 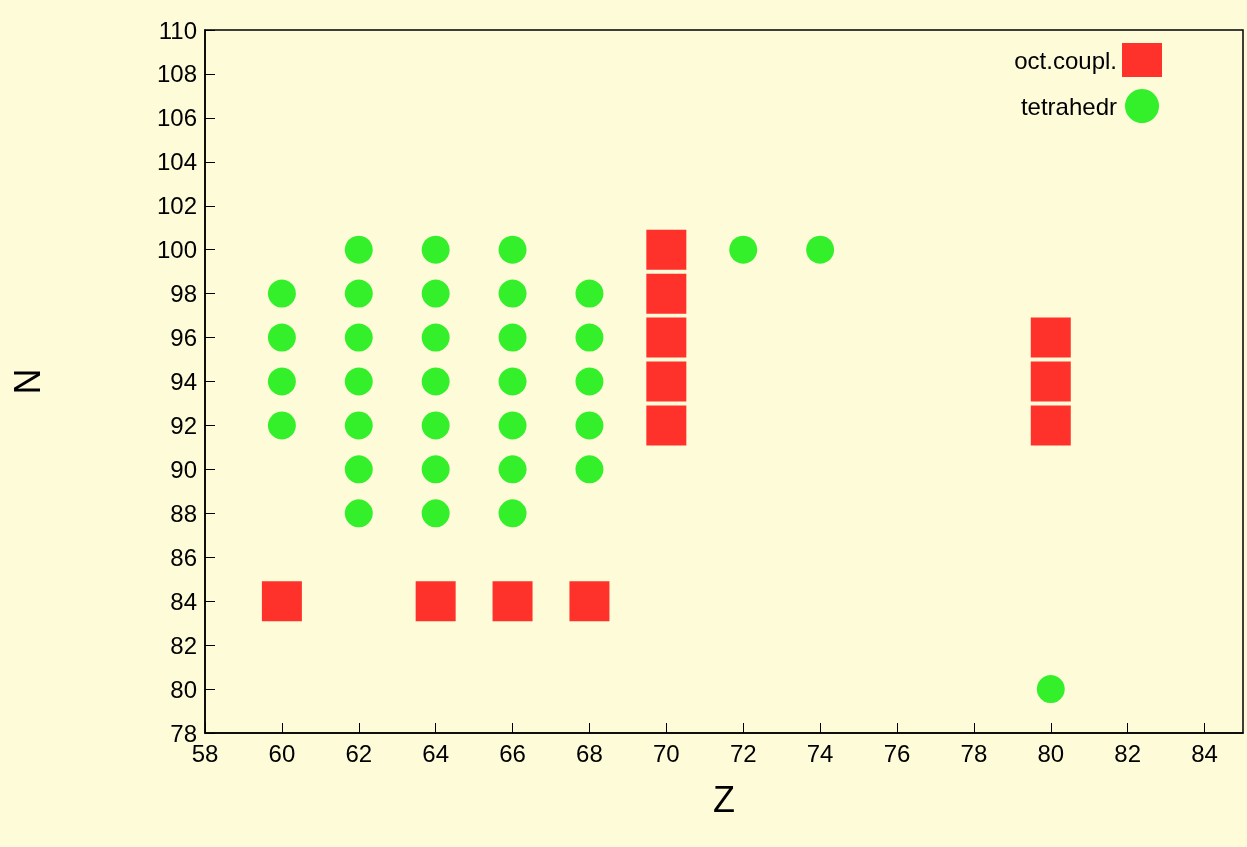 What do you see at coordinates (183, 469) in the screenshot?
I see `y-tick-label: 90` at bounding box center [183, 469].